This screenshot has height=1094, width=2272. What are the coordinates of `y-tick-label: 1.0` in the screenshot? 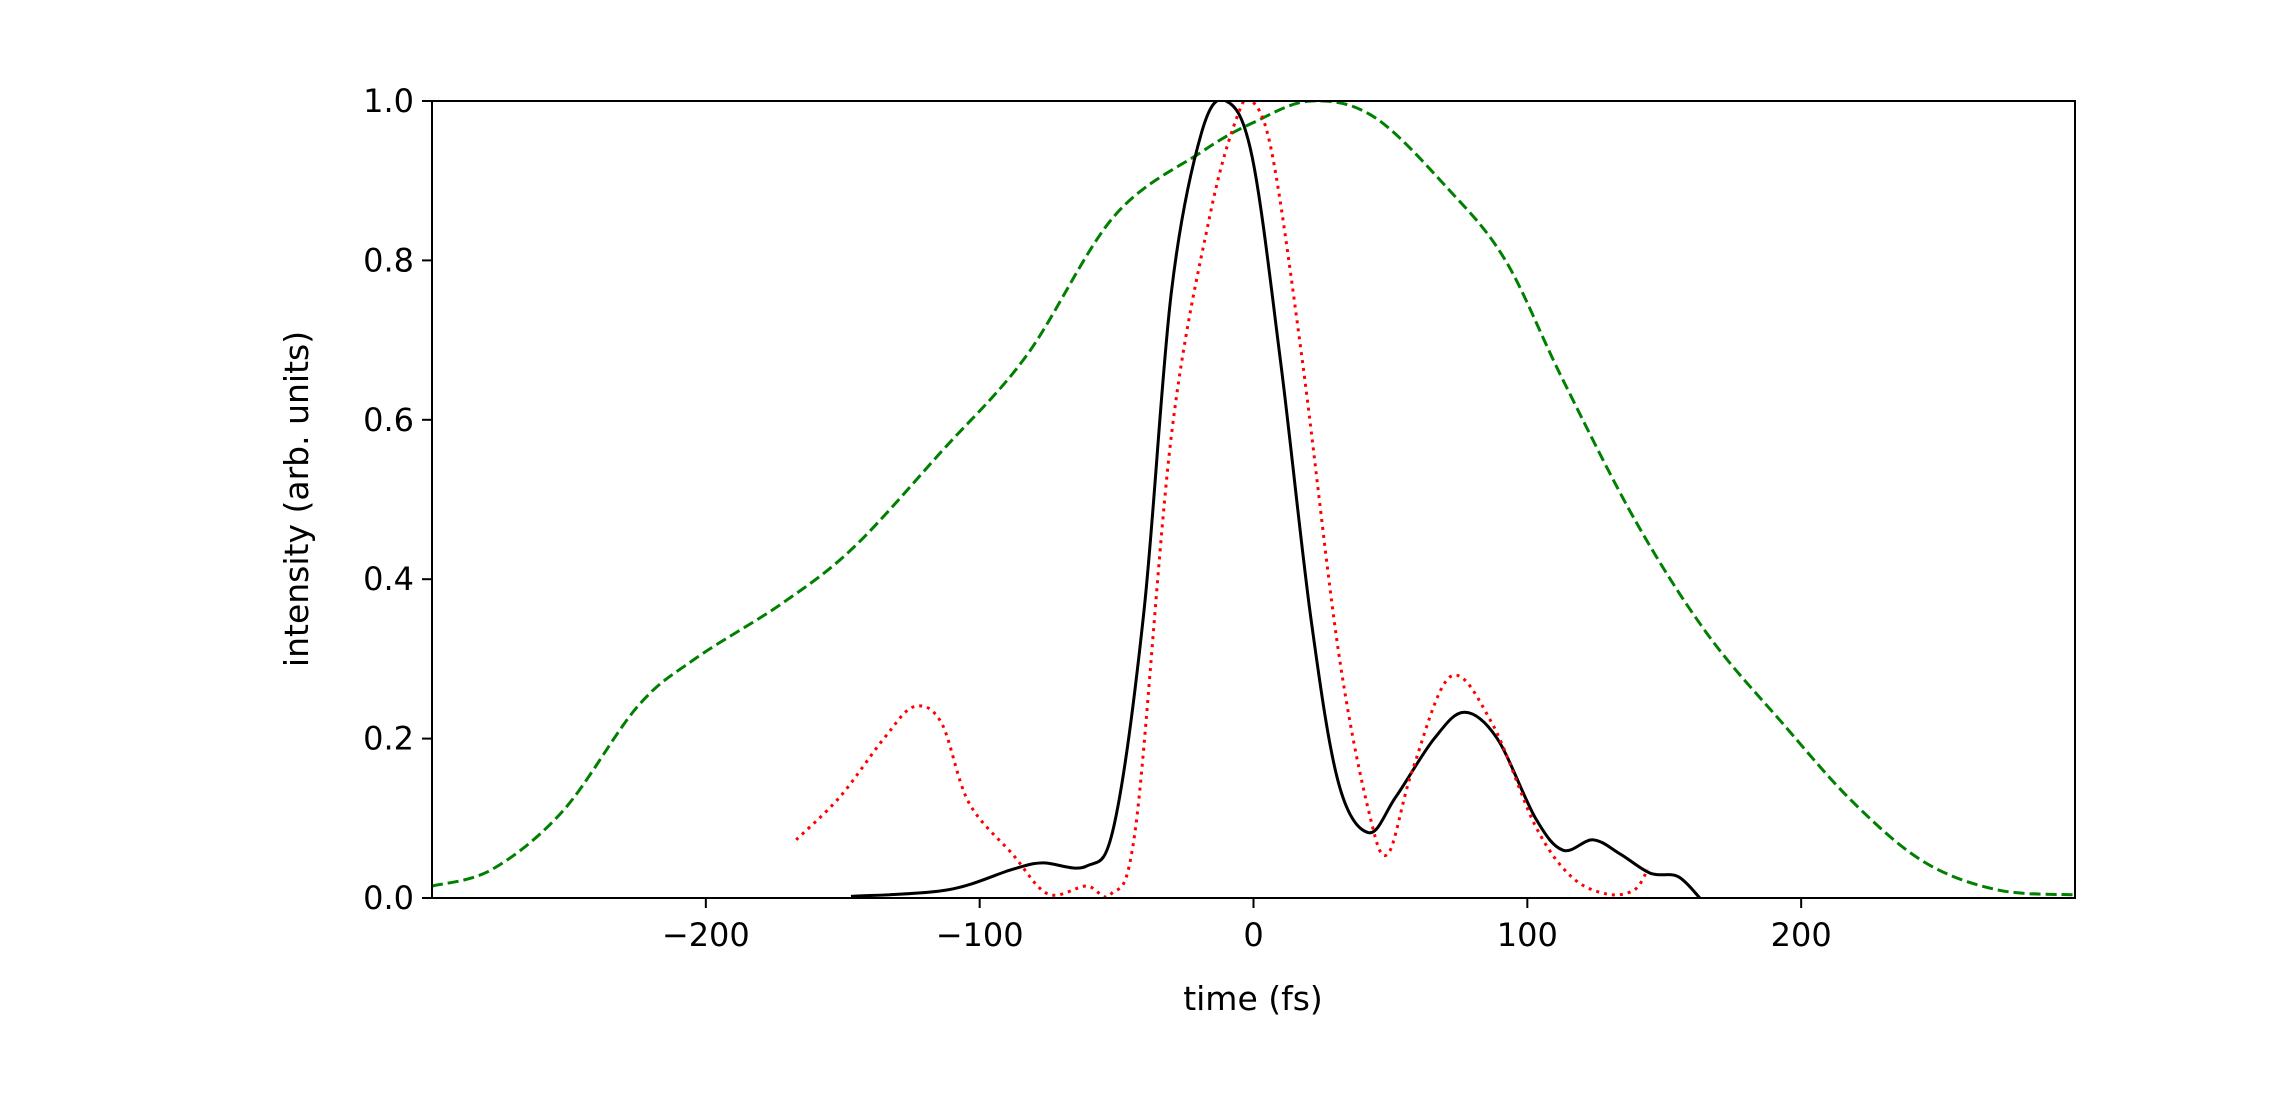 It's located at (388, 101).